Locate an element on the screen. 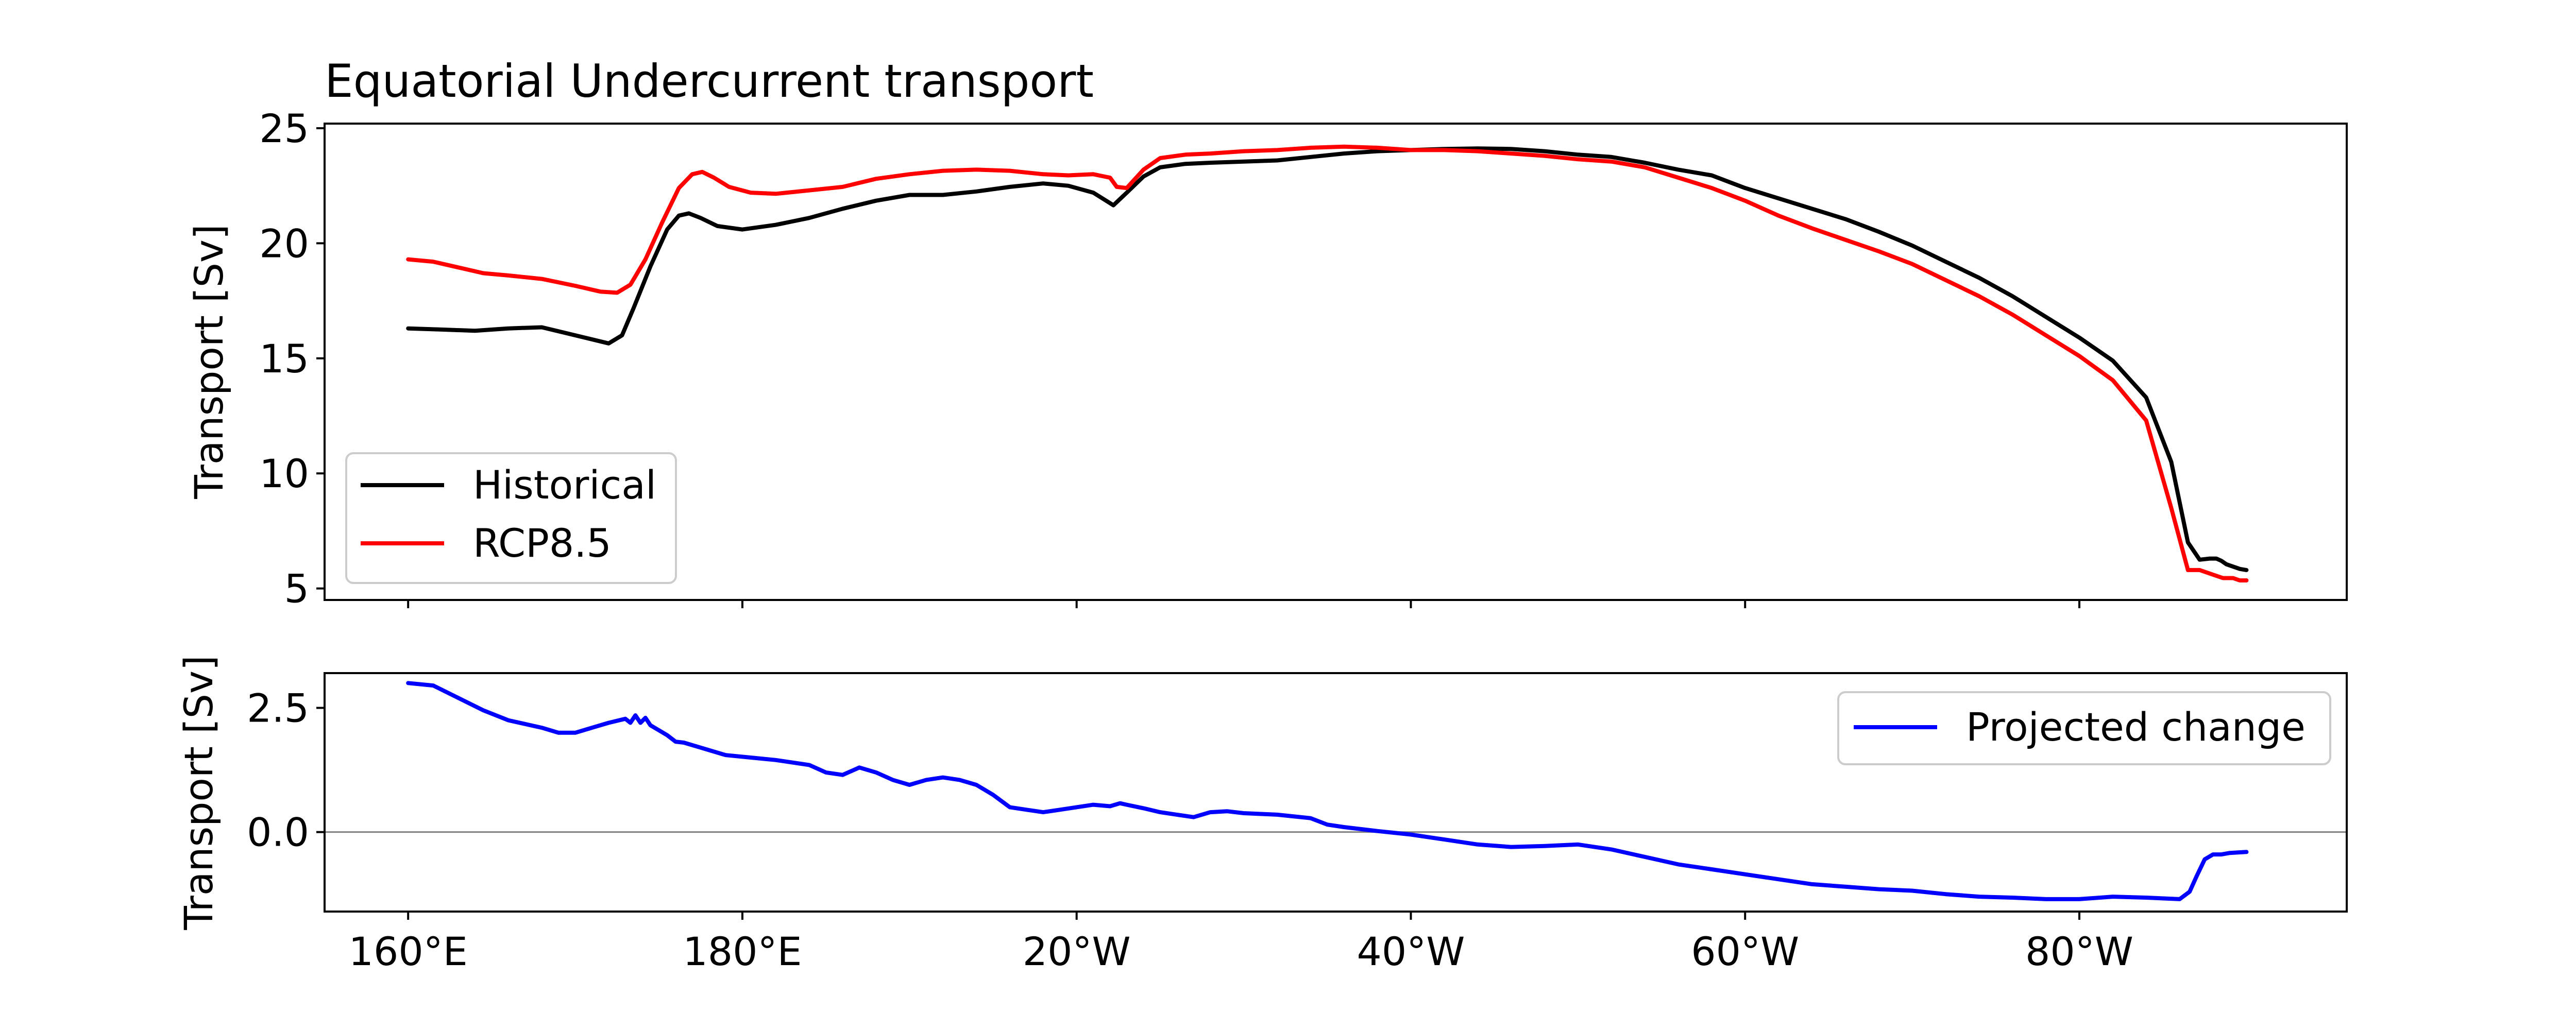 This screenshot has height=1030, width=2576. top-chart-title: Equatorial Undercurrent transport is located at coordinates (709, 81).